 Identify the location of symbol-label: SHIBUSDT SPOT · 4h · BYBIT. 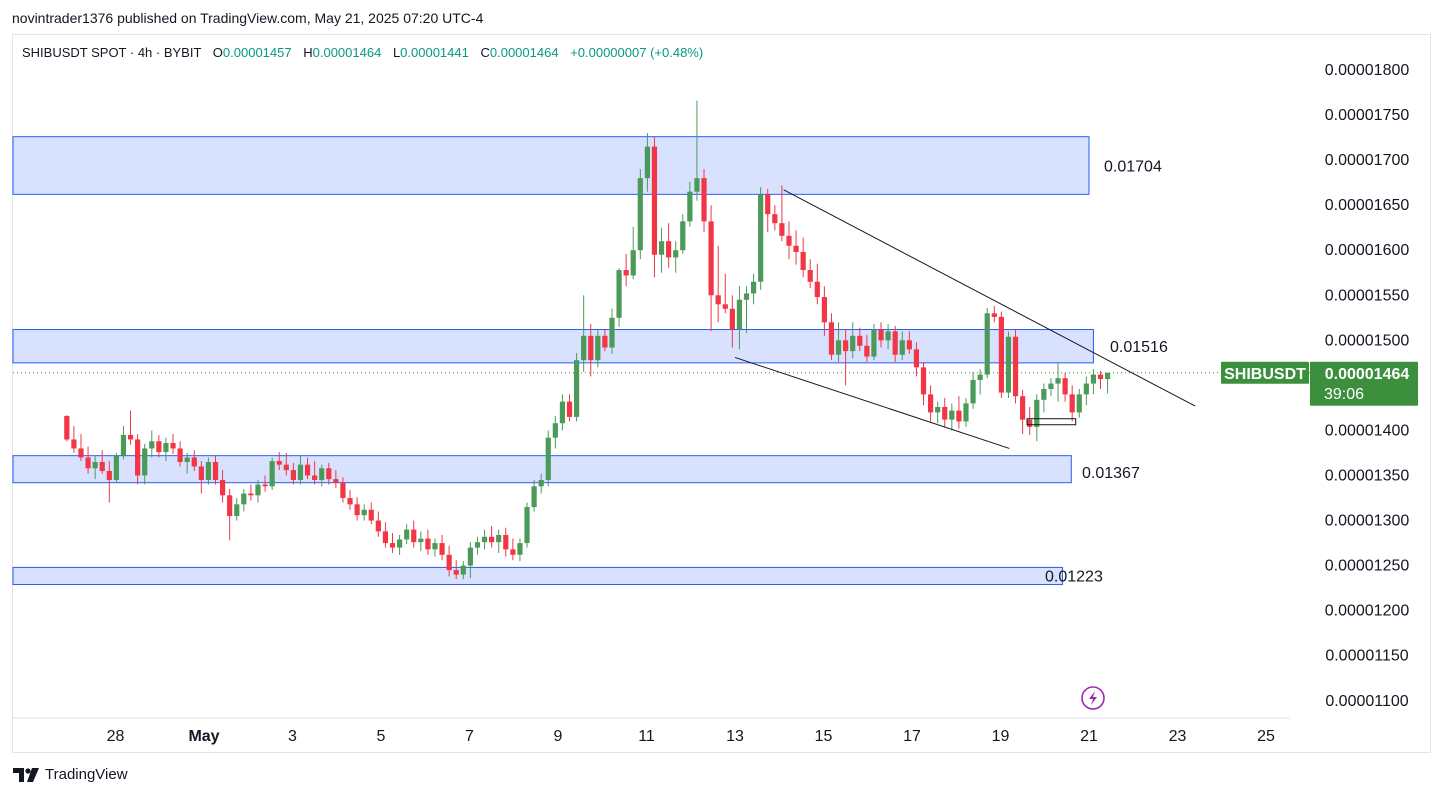
(112, 52).